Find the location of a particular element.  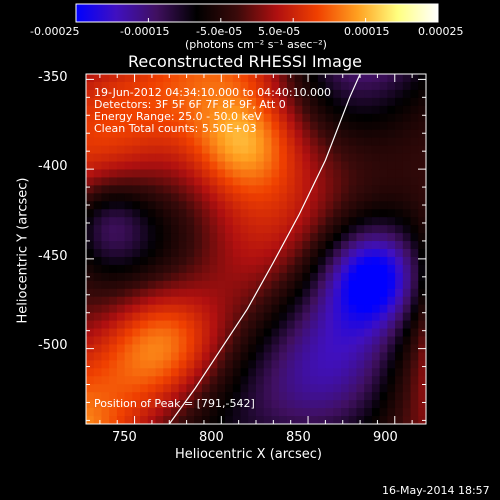

chart-title: Reconstructed RHESSI Image is located at coordinates (245, 61).